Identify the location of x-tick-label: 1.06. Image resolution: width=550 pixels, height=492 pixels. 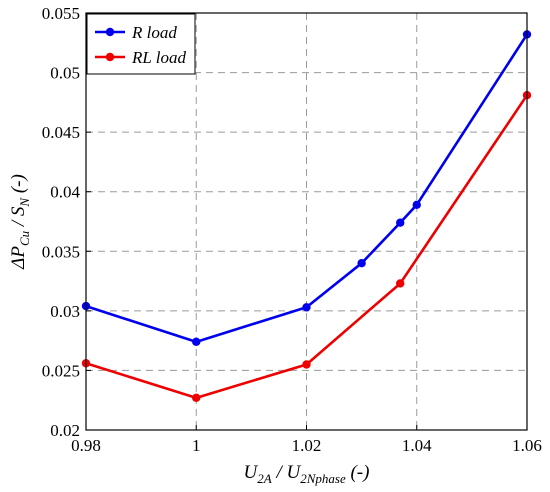
(527, 445).